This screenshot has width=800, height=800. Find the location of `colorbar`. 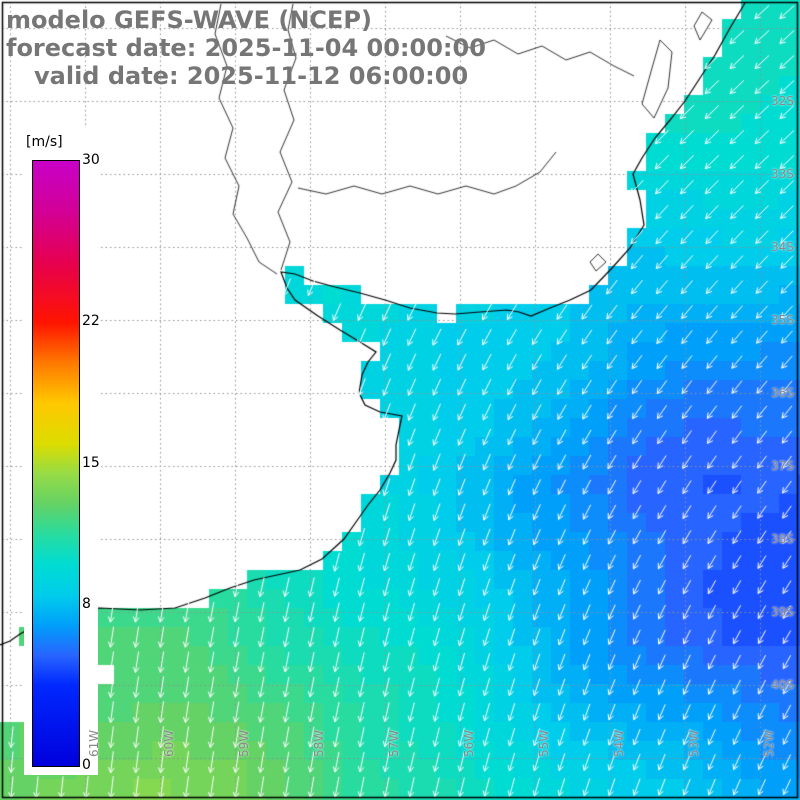

colorbar is located at coordinates (56, 463).